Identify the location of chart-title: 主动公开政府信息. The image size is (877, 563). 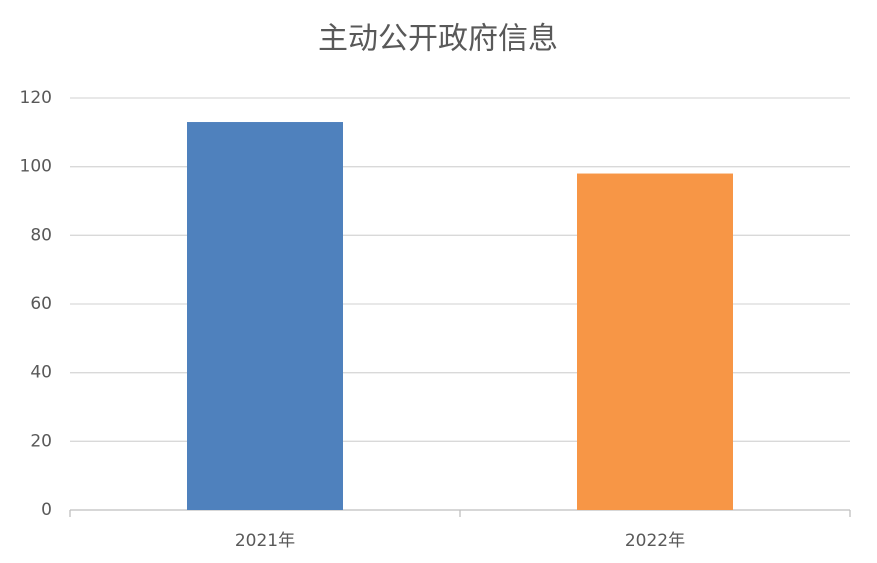
(438, 39).